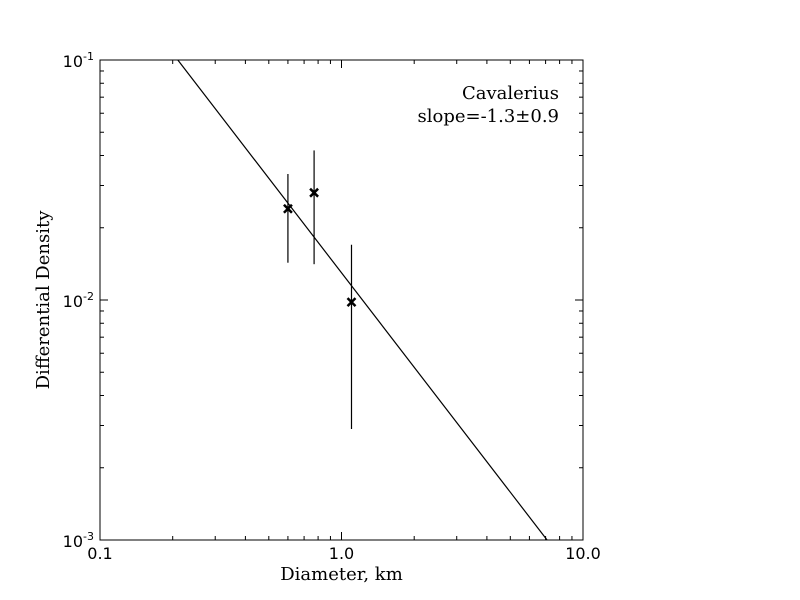 Image resolution: width=800 pixels, height=600 pixels. Describe the element at coordinates (320, 290) in the screenshot. I see `data-points` at that location.